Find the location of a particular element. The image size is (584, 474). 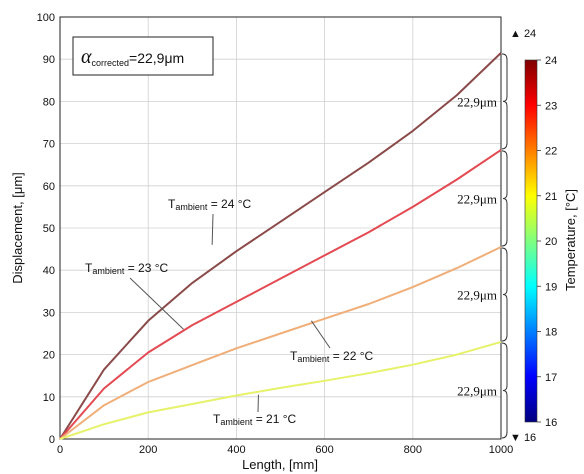

alpha-corrected-box: αcorrected=22,9μm is located at coordinates (143, 56).